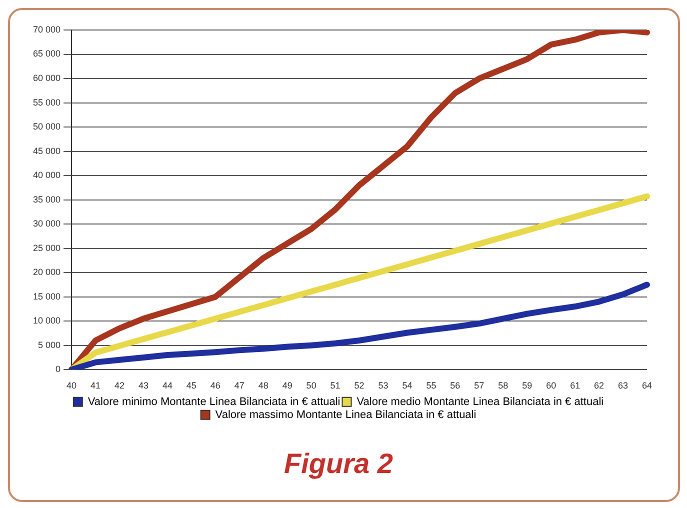 The width and height of the screenshot is (687, 508). Describe the element at coordinates (480, 402) in the screenshot. I see `legend-label: Valore medio Montante Linea Bilanciata in € attuali` at that location.